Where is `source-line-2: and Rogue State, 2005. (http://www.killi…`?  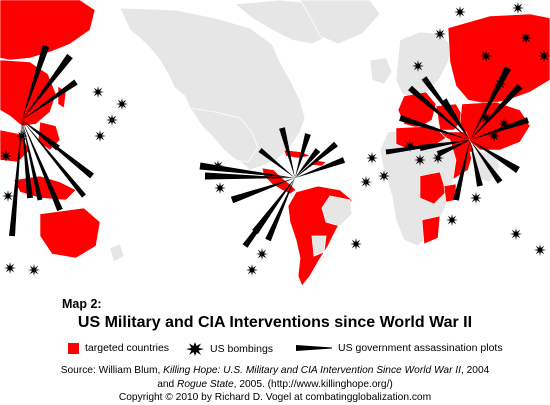 source-line-2: and Rogue State, 2005. (http://www.killi… is located at coordinates (275, 385).